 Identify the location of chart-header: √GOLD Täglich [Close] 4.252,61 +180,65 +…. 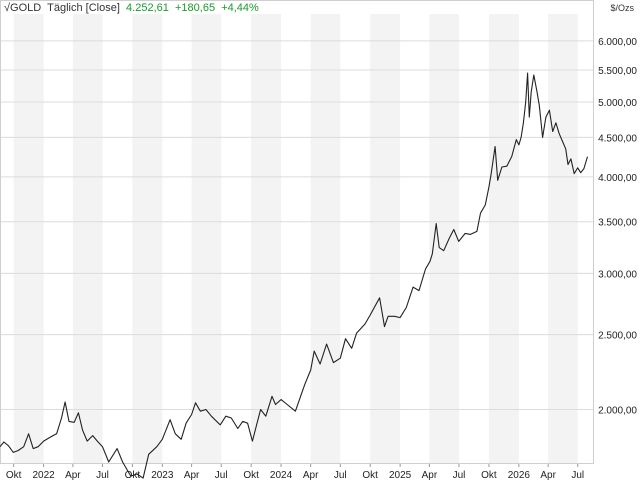
(131, 8).